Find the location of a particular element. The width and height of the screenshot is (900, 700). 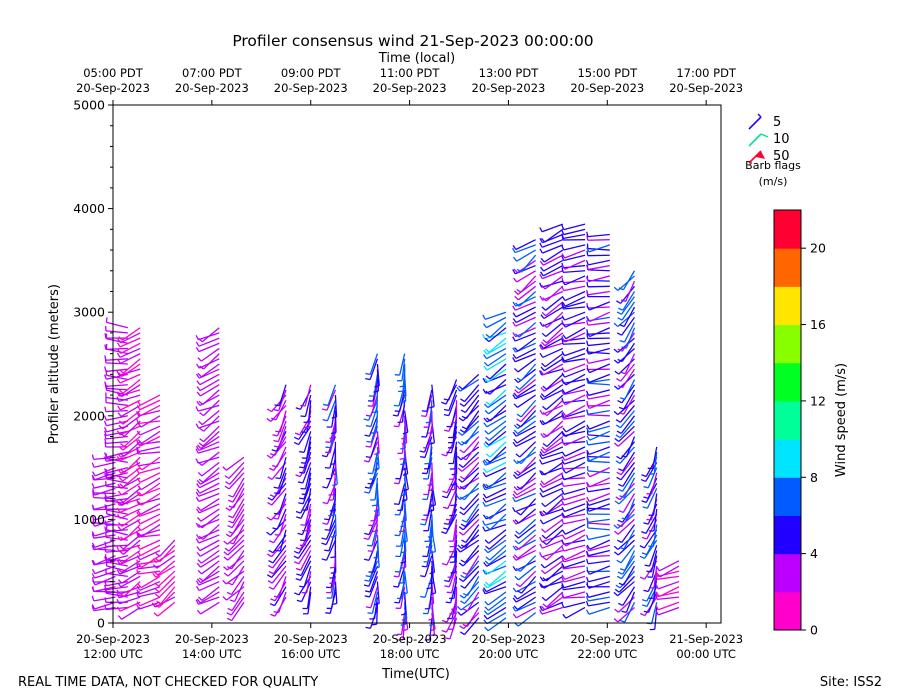

x-tick-date: 20-Sep-2023 is located at coordinates (311, 639).